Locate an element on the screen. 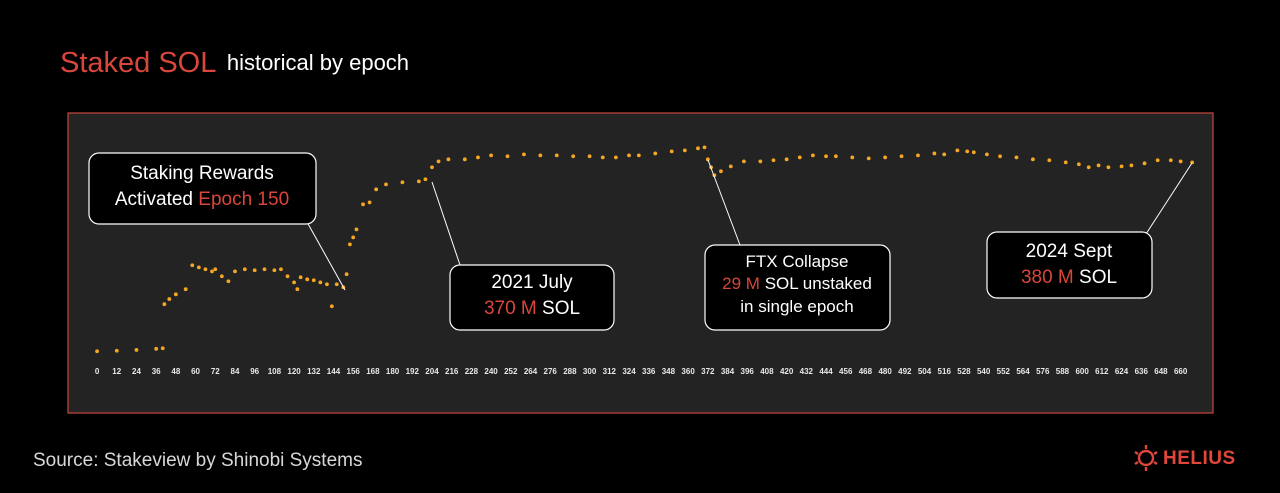 The image size is (1280, 493). x-tick-label: 12 is located at coordinates (116, 371).